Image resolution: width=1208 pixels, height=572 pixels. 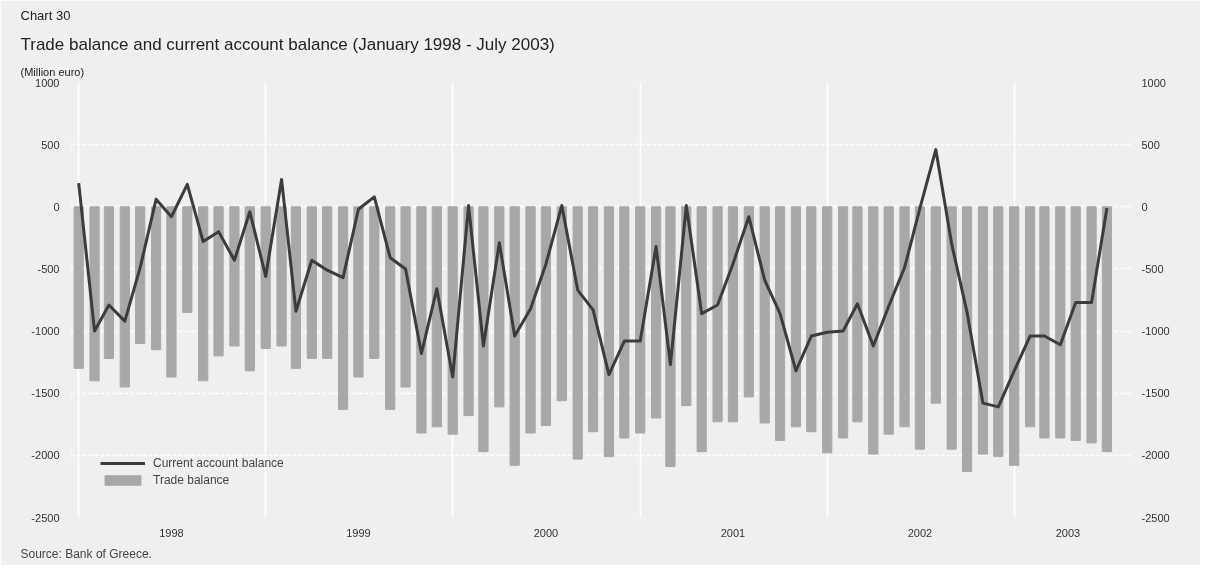 What do you see at coordinates (358, 532) in the screenshot?
I see `x-tick-label: 1999` at bounding box center [358, 532].